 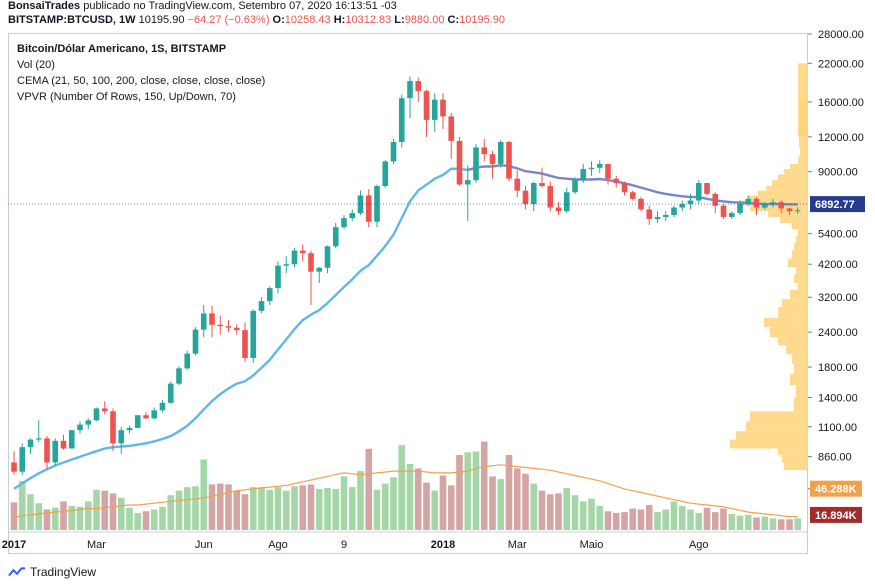 What do you see at coordinates (841, 103) in the screenshot?
I see `y-tick-label: 16000.00` at bounding box center [841, 103].